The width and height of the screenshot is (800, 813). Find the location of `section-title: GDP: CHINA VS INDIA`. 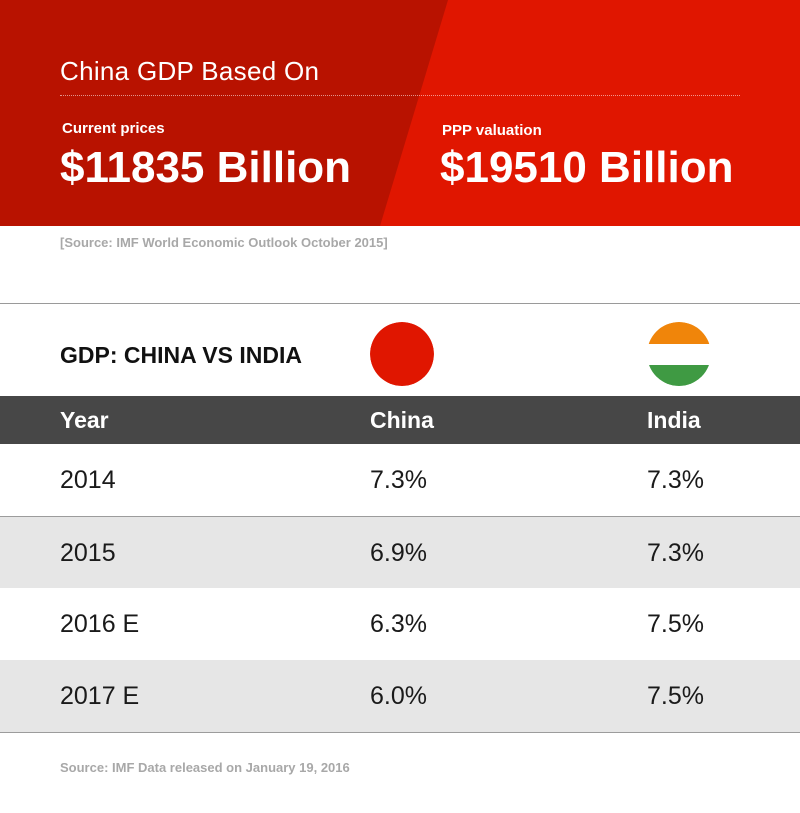

section-title: GDP: CHINA VS INDIA is located at coordinates (181, 355).